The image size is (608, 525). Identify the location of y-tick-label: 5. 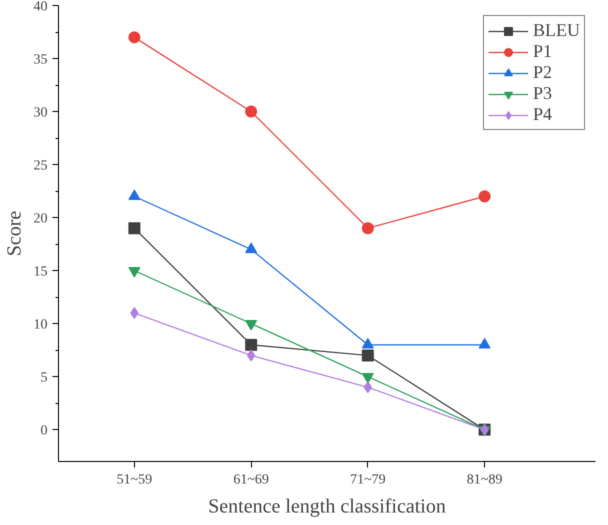
(44, 378).